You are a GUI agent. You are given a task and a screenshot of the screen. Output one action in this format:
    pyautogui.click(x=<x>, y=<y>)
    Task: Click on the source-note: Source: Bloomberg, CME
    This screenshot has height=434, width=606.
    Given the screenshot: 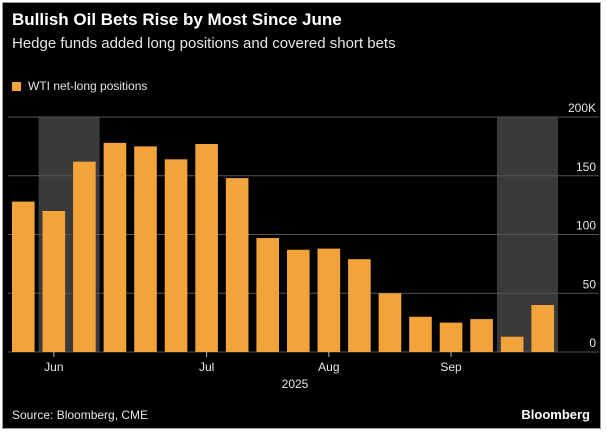 What is the action you would take?
    pyautogui.click(x=80, y=415)
    